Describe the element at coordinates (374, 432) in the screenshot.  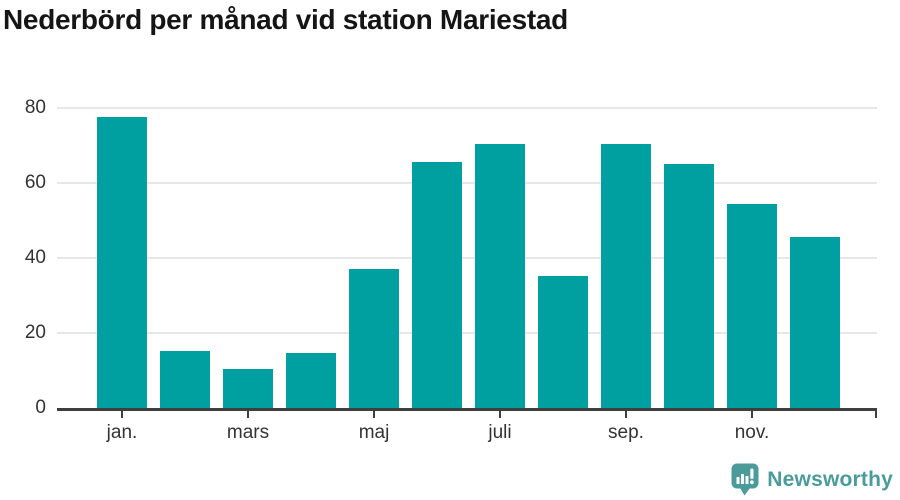
I see `x-tick-label-maj: maj` at that location.